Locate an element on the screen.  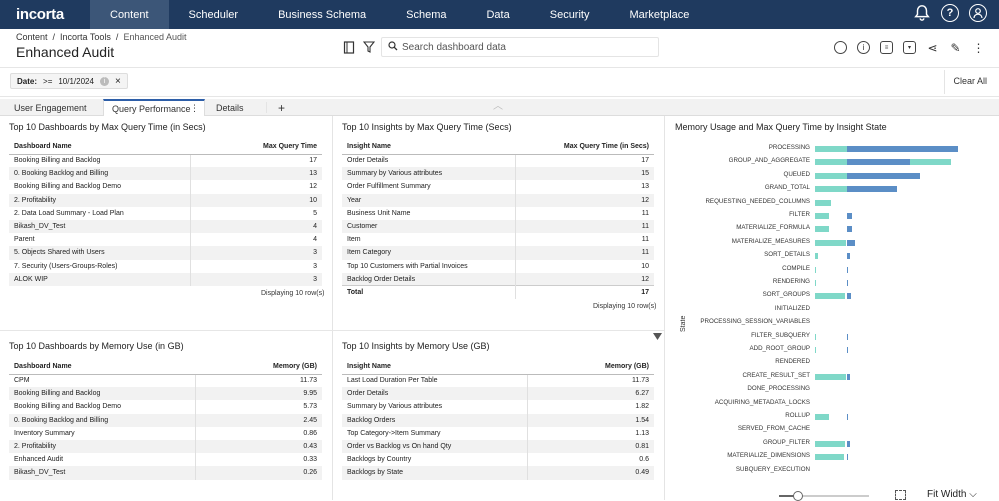
table-row: Year 12 is located at coordinates (498, 200).